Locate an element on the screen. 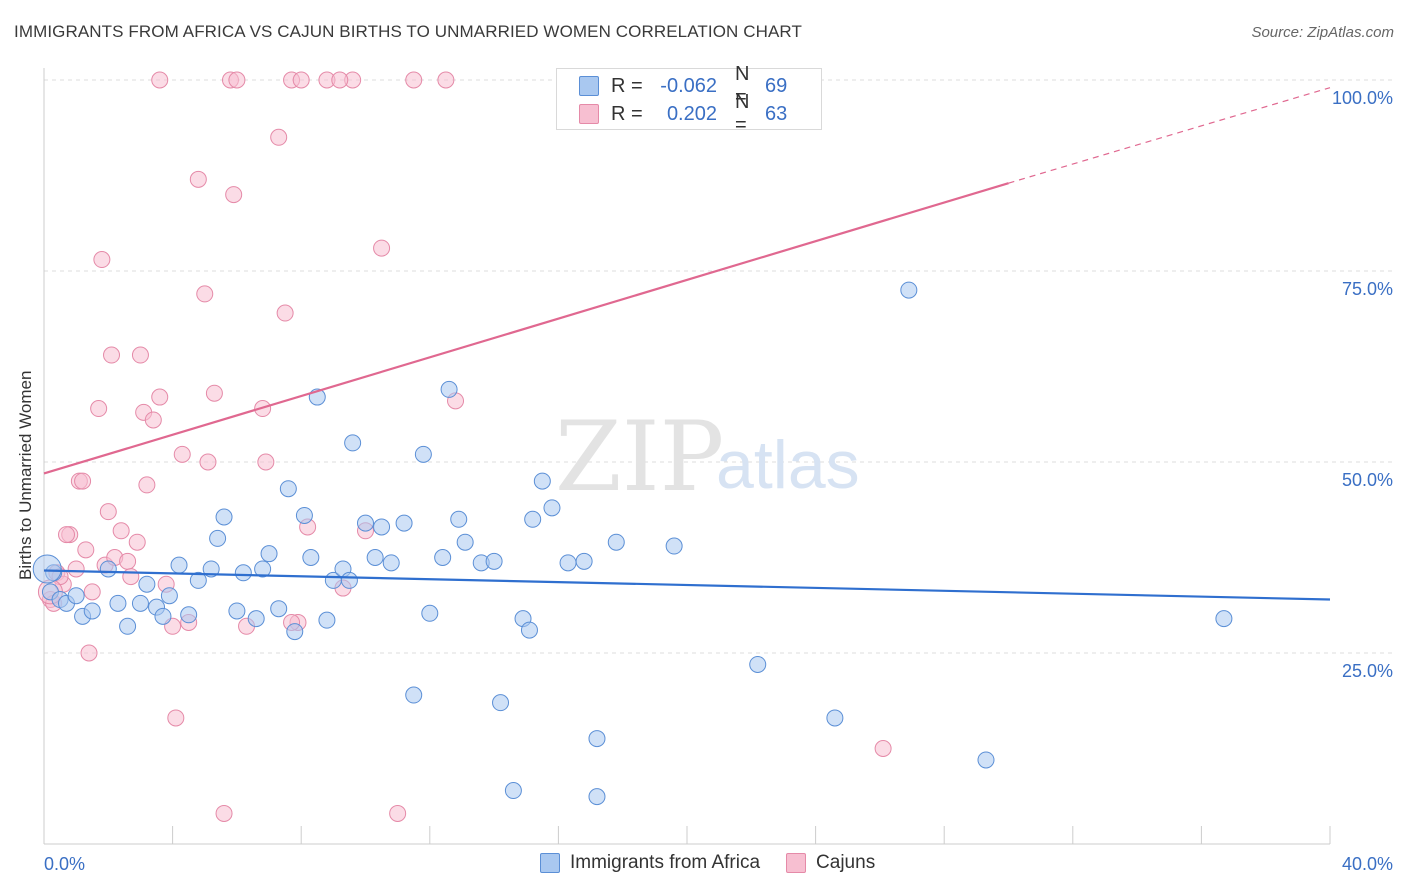  n-value: 63 is located at coordinates (776, 113).